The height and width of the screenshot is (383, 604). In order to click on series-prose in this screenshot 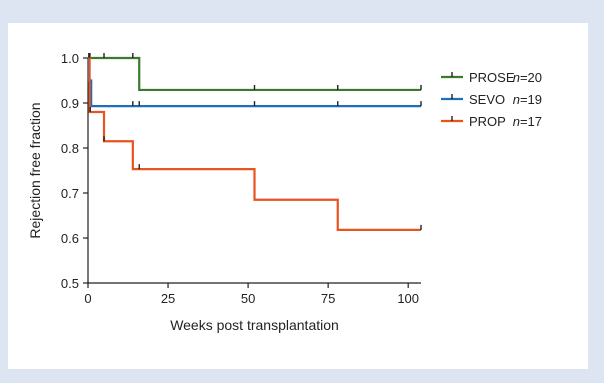, I will do `click(255, 72)`.